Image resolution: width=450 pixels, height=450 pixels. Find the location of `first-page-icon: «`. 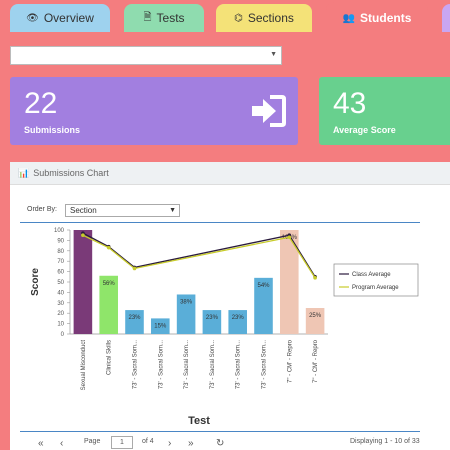

first-page-icon: « is located at coordinates (41, 443).